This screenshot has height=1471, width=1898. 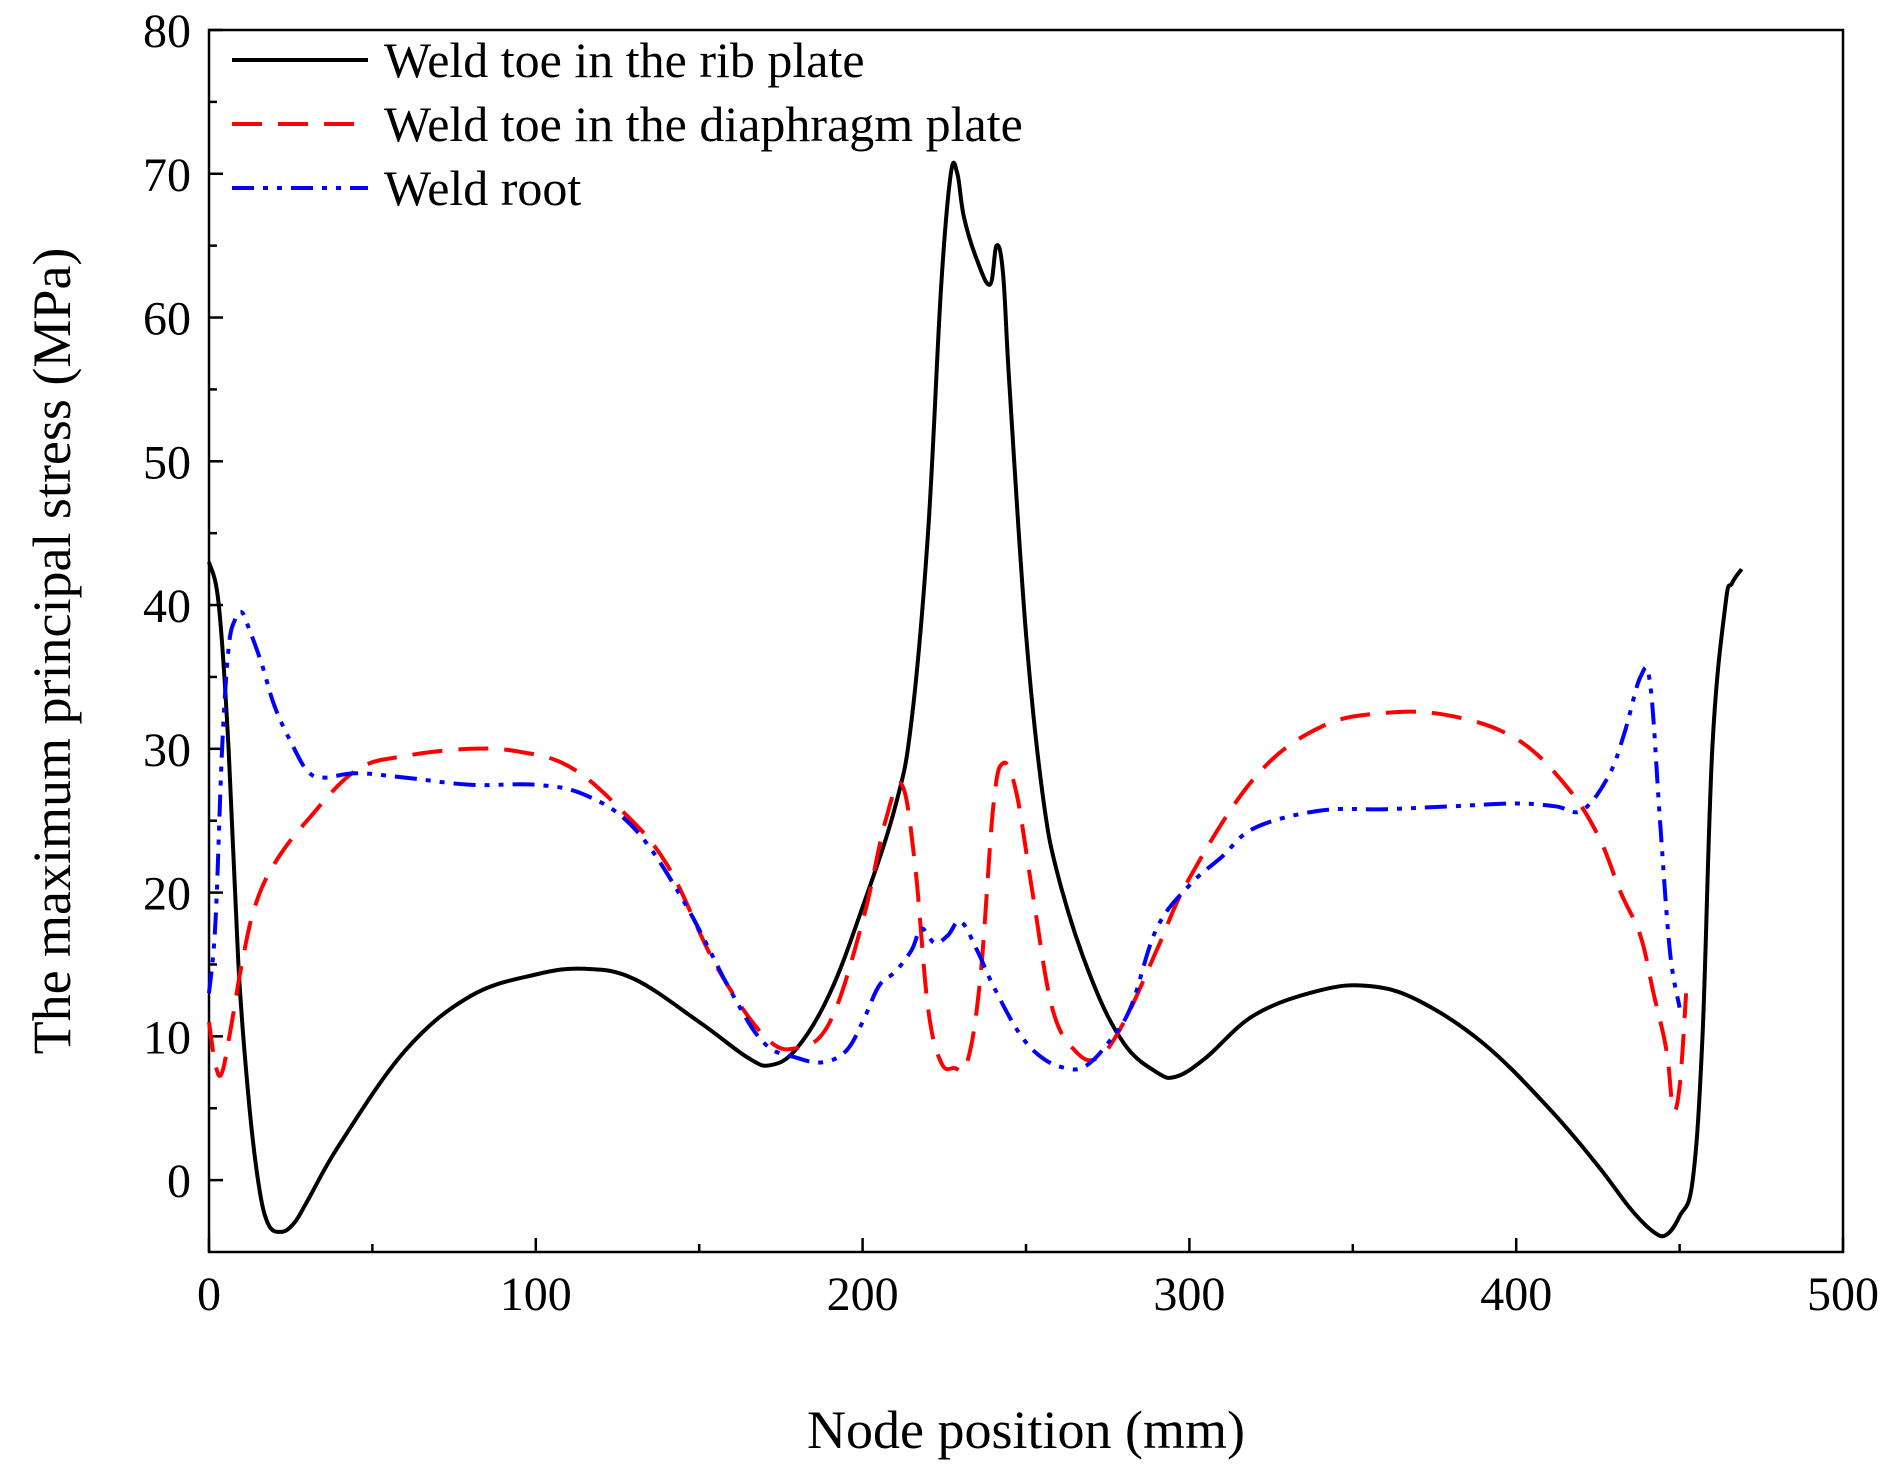 I want to click on x-tick-label: 100, so click(x=536, y=1294).